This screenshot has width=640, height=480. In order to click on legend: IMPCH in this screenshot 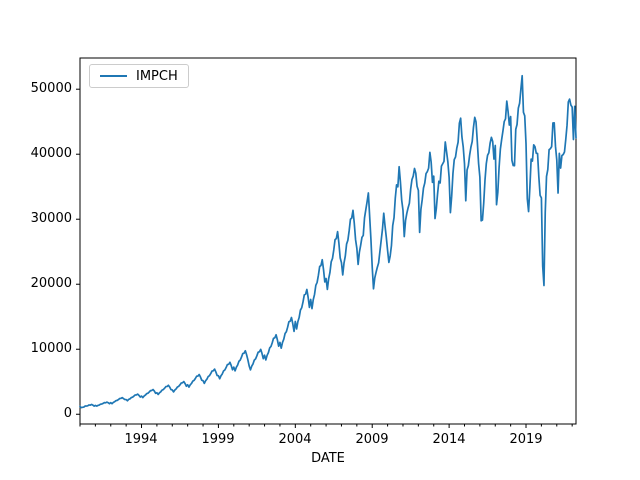, I will do `click(139, 76)`.